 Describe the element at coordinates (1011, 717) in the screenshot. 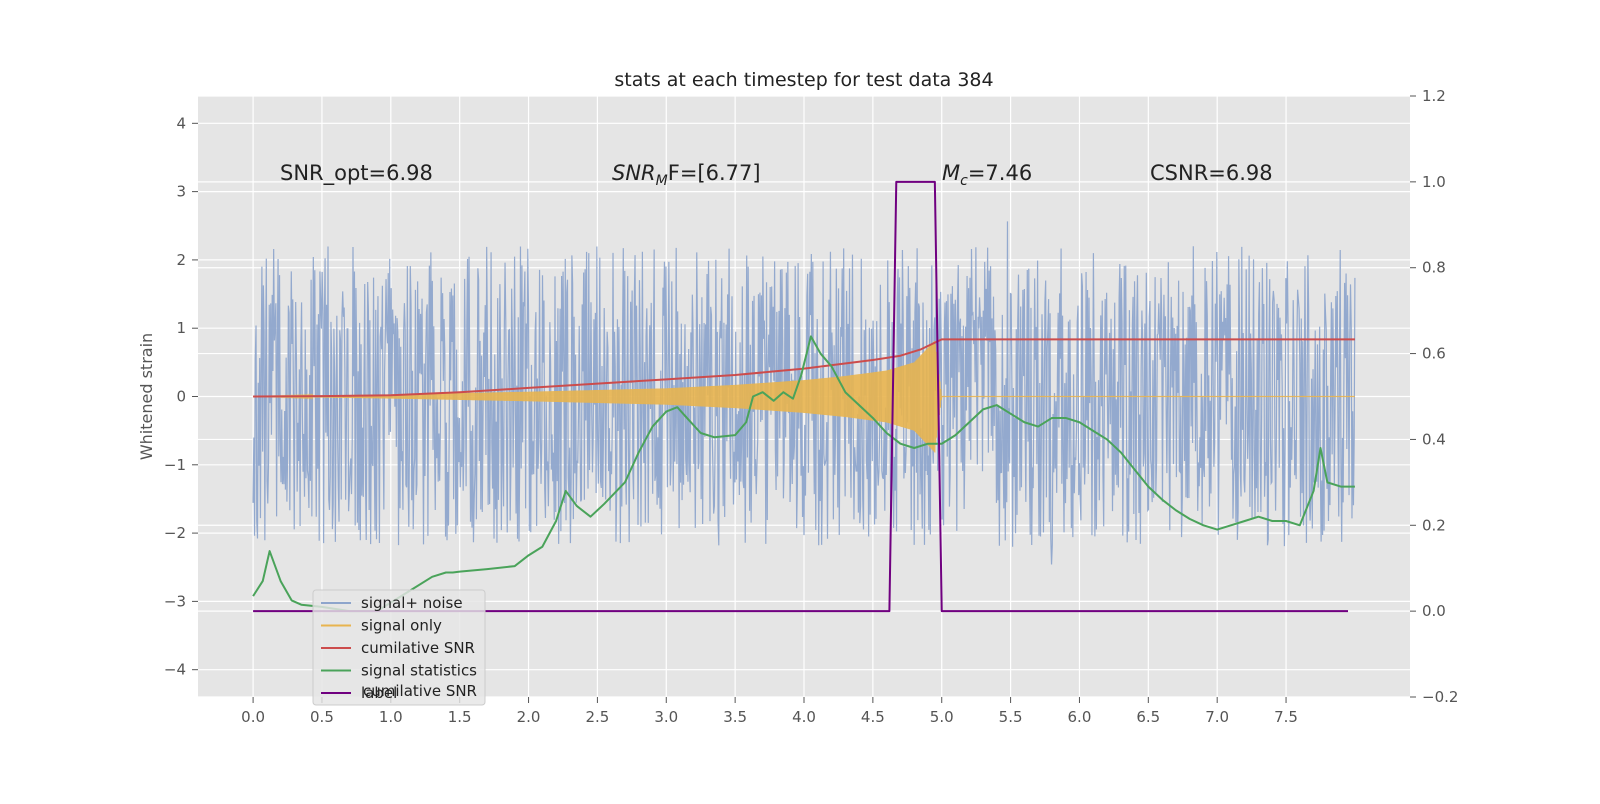

I see `x-tick-label: 5.5` at that location.